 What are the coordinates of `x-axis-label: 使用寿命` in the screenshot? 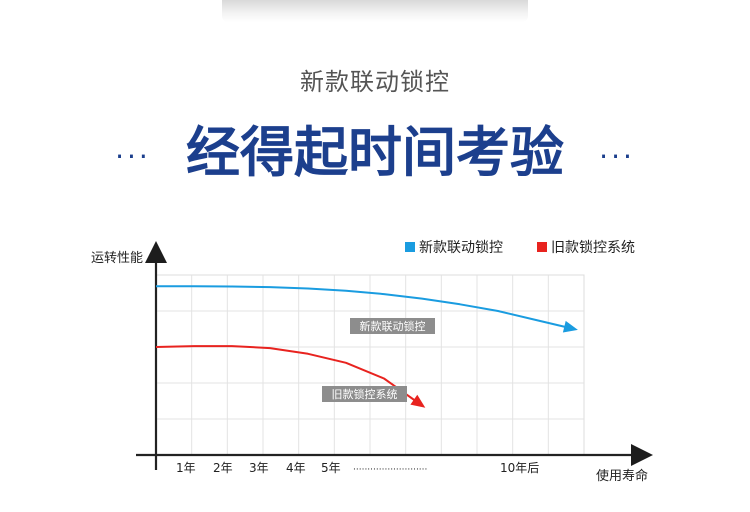 It's located at (622, 476).